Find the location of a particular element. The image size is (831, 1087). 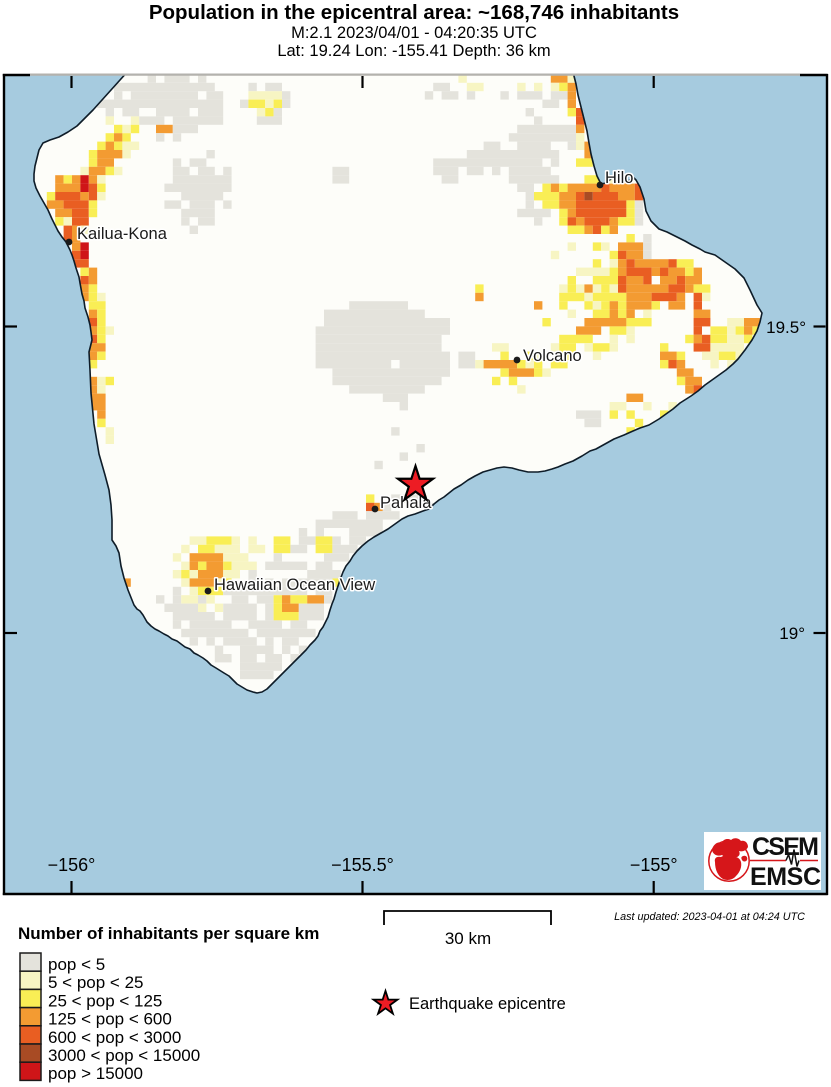

svg-text: 19° is located at coordinates (792, 633).